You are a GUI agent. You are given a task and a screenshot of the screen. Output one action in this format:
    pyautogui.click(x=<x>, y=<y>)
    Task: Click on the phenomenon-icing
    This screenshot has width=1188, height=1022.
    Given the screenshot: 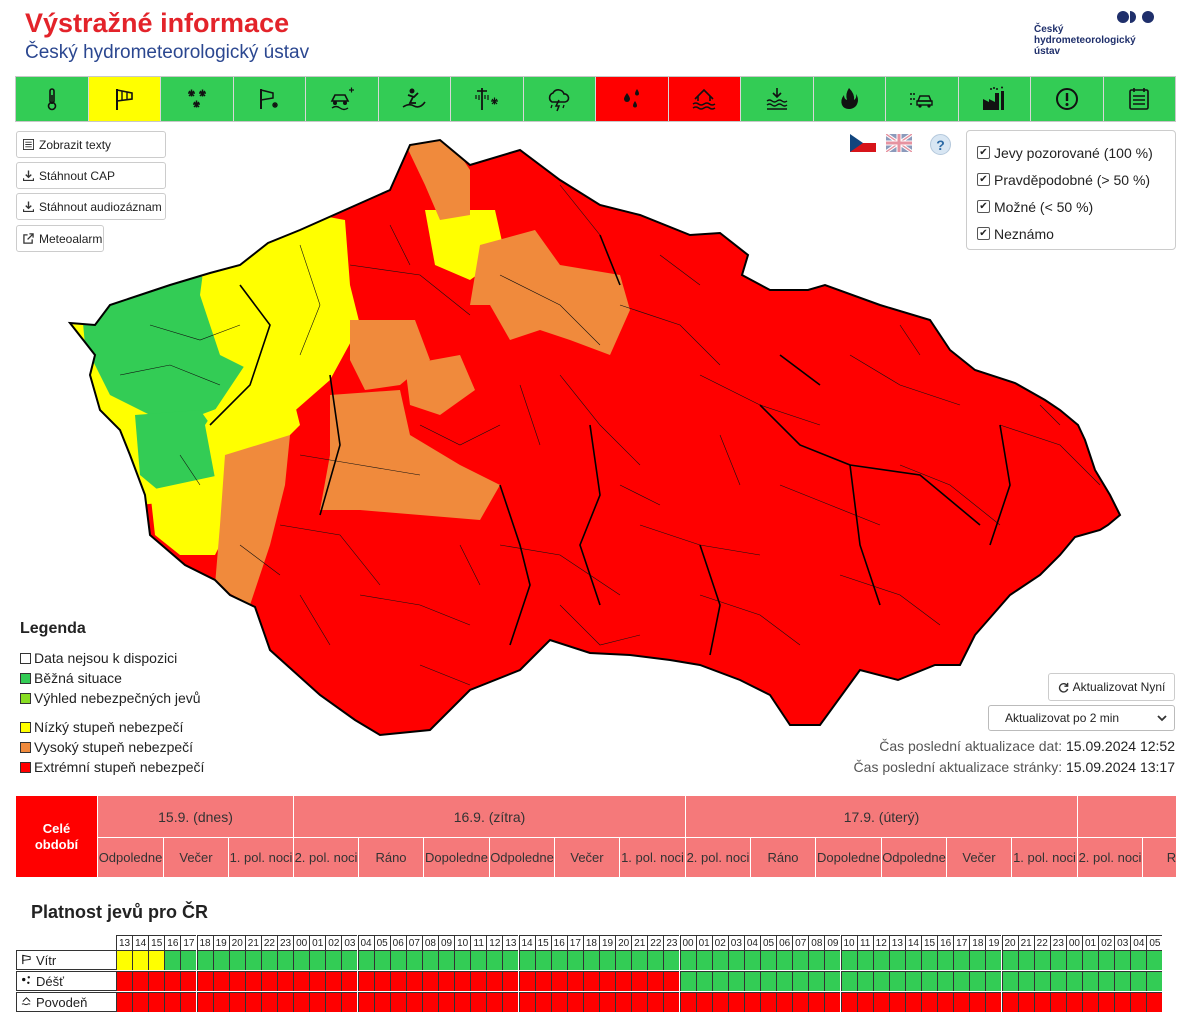 What is the action you would take?
    pyautogui.click(x=487, y=99)
    